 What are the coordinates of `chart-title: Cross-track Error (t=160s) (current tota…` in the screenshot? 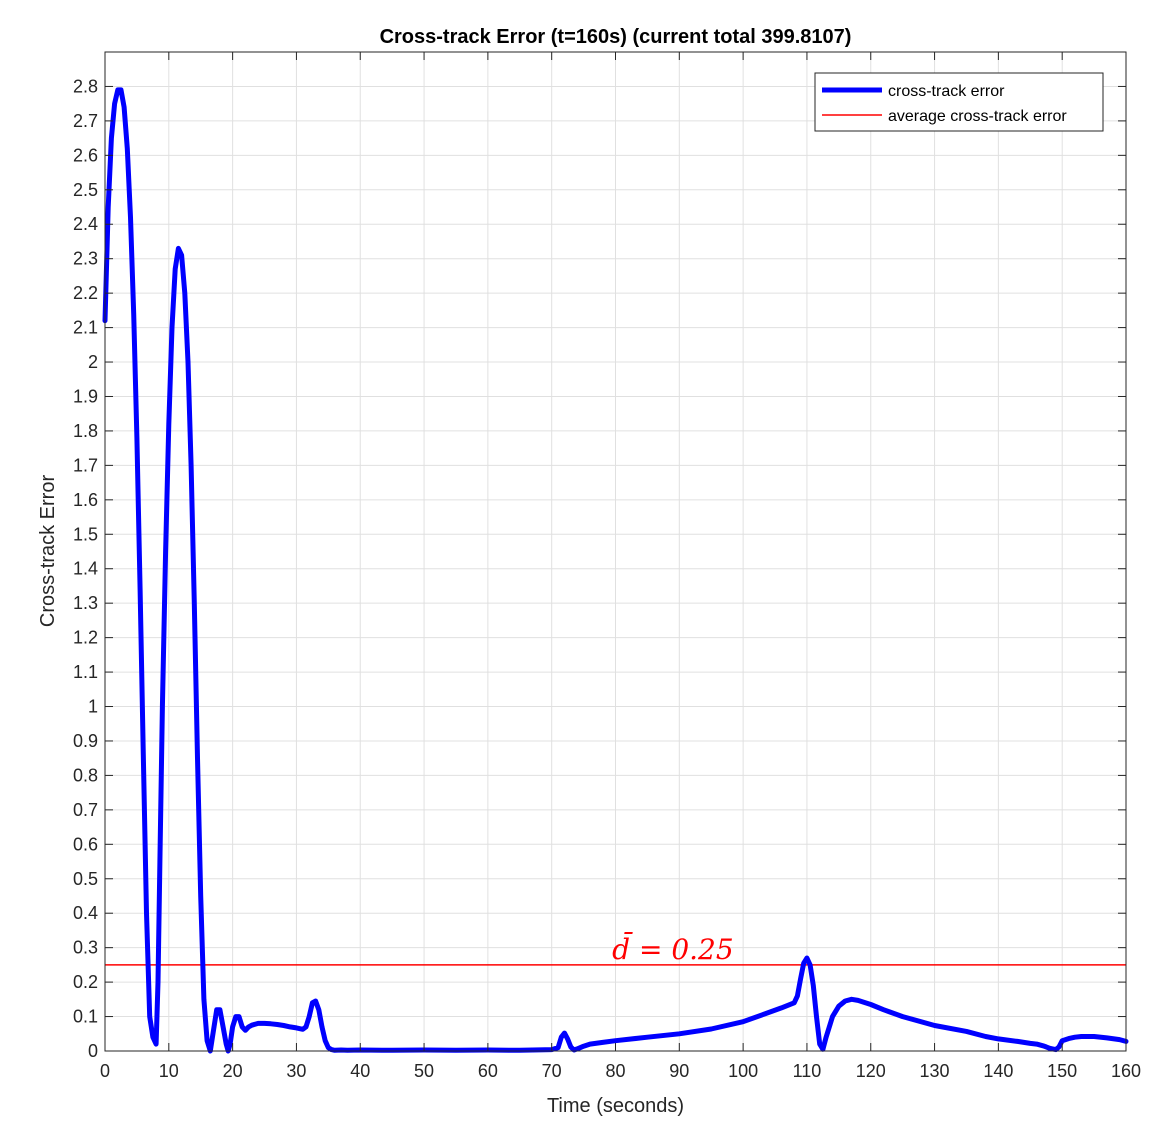 It's located at (616, 37).